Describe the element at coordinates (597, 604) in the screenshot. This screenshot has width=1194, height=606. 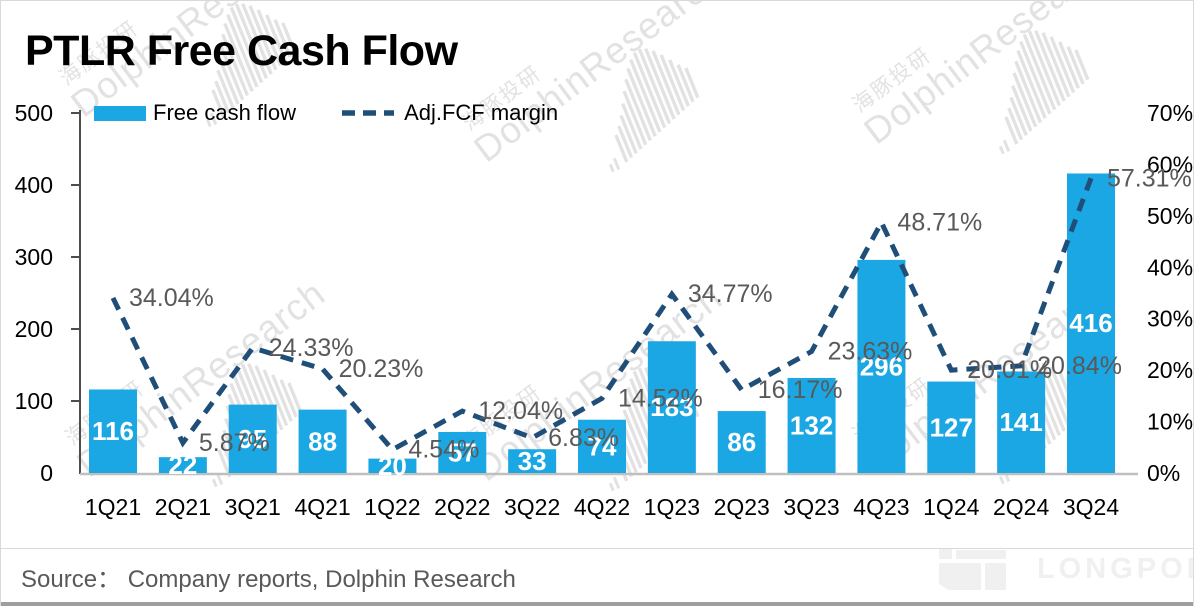
I see `bottom-border` at that location.